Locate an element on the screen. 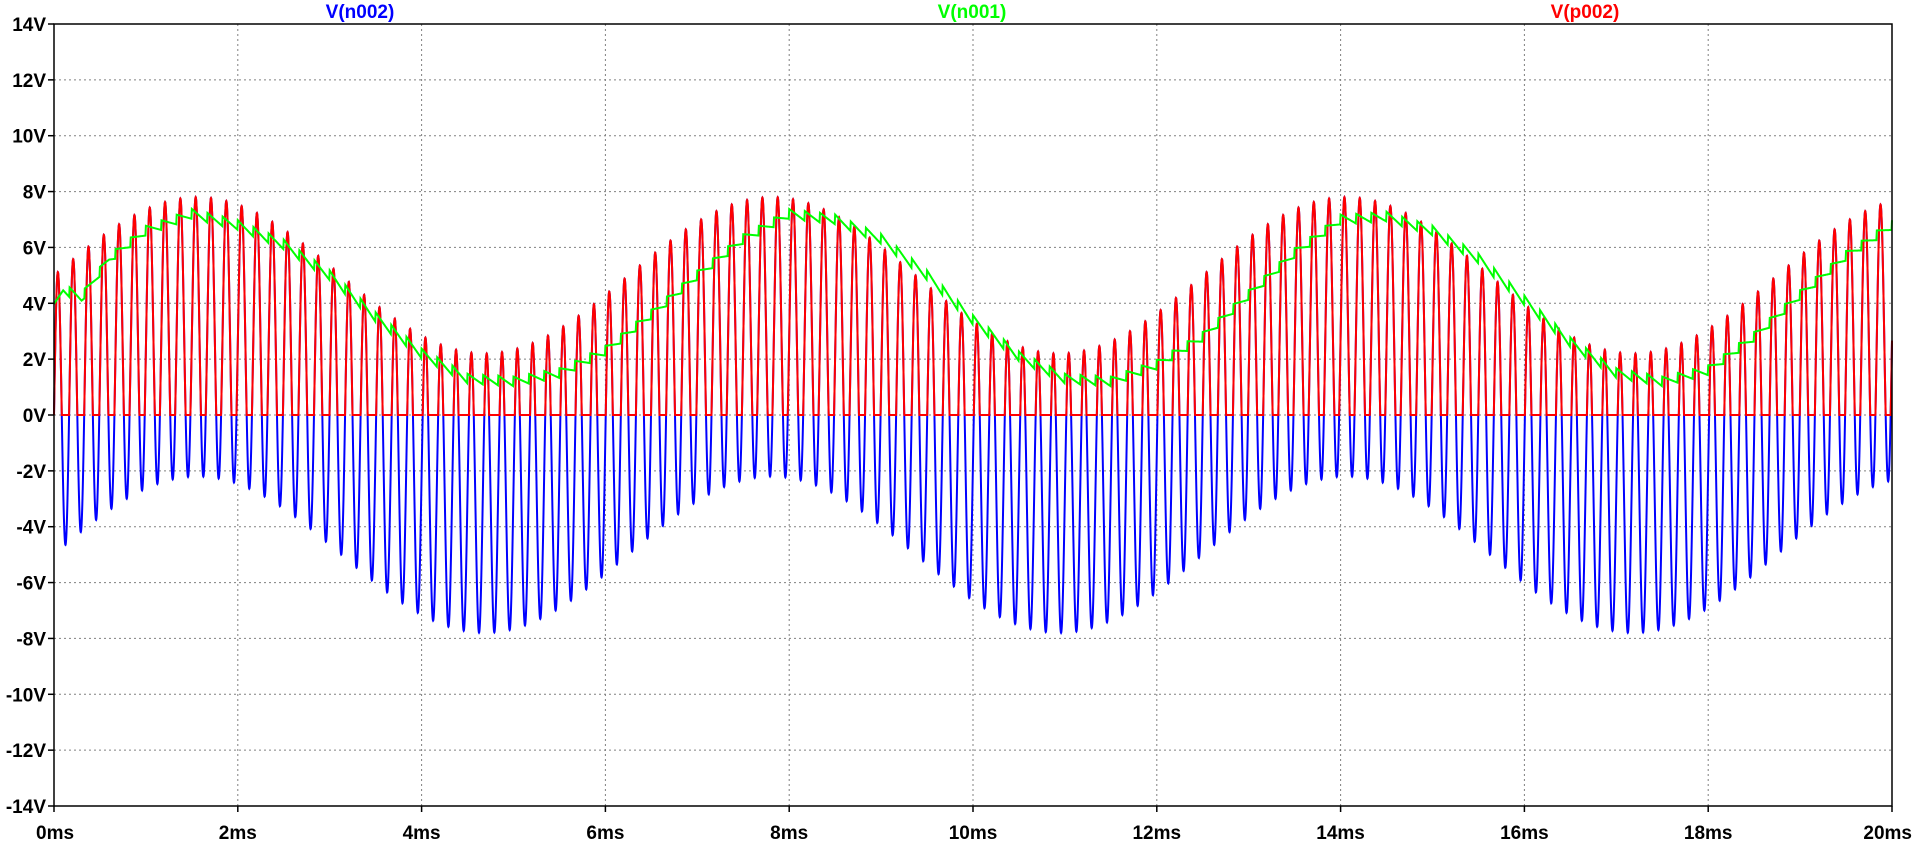 The height and width of the screenshot is (844, 1916). legend-entry: V(n002) is located at coordinates (360, 12).